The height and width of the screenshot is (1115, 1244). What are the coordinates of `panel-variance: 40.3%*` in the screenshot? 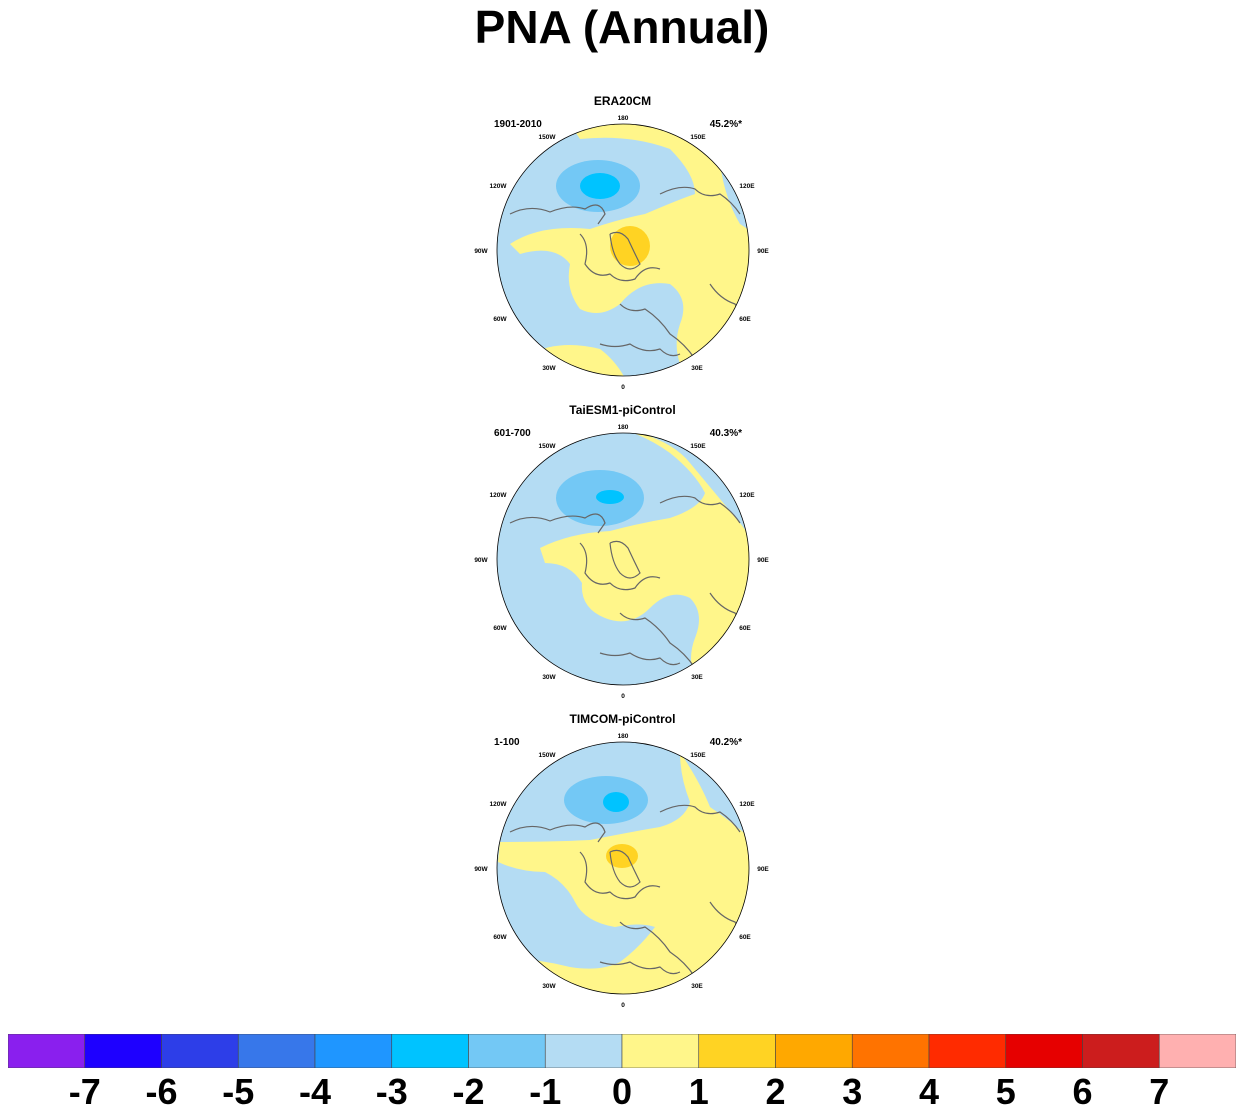 It's located at (725, 433).